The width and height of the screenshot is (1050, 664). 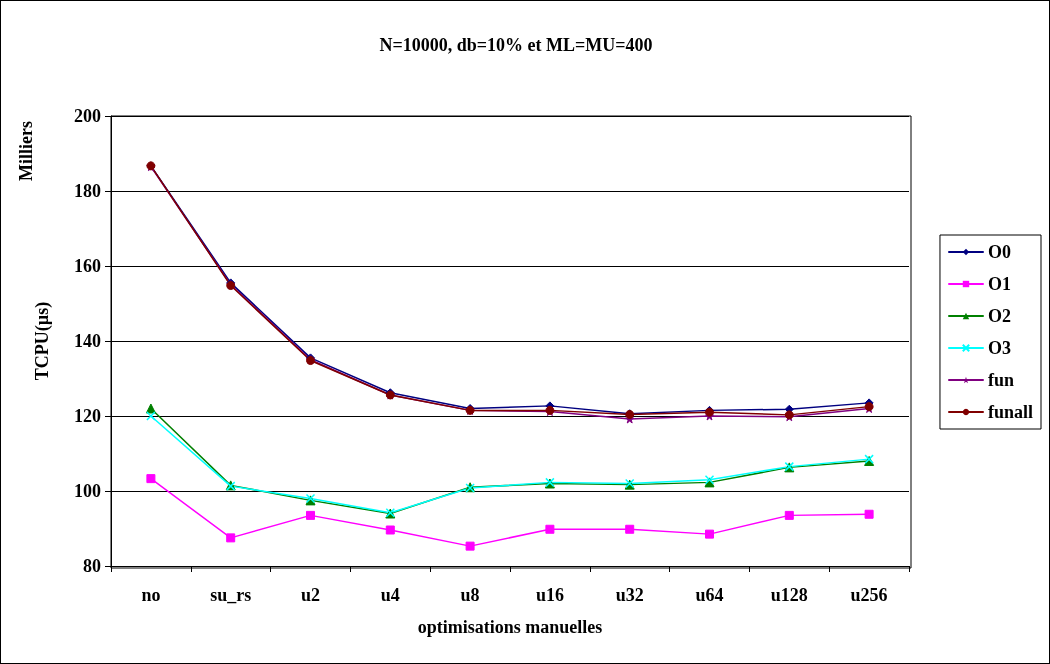 What do you see at coordinates (999, 348) in the screenshot?
I see `legend-label: O3` at bounding box center [999, 348].